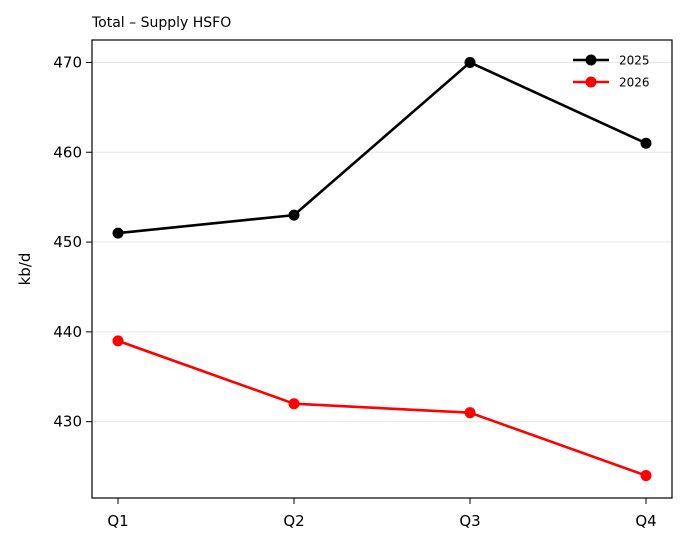 The width and height of the screenshot is (685, 546). I want to click on y-tick-label: 450, so click(67, 242).